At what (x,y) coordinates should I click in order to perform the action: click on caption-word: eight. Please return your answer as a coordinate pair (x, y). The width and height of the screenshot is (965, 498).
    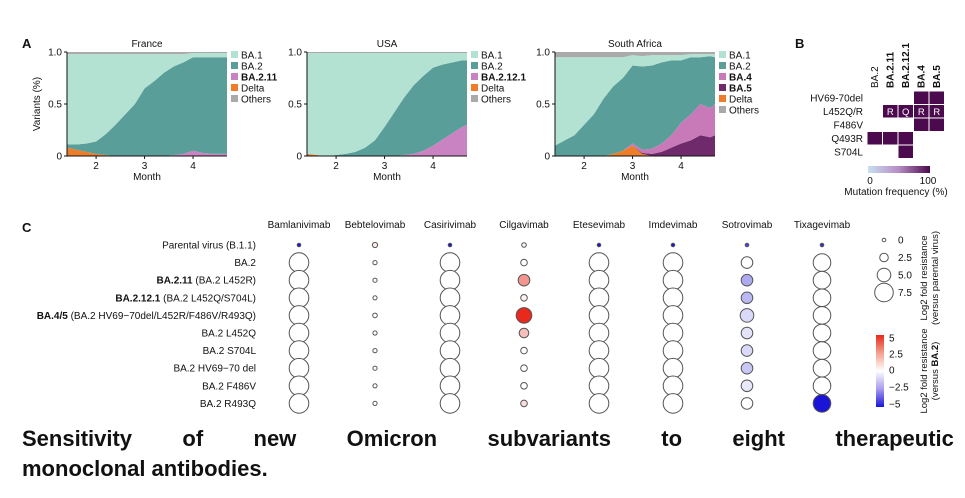
    Looking at the image, I should click on (758, 438).